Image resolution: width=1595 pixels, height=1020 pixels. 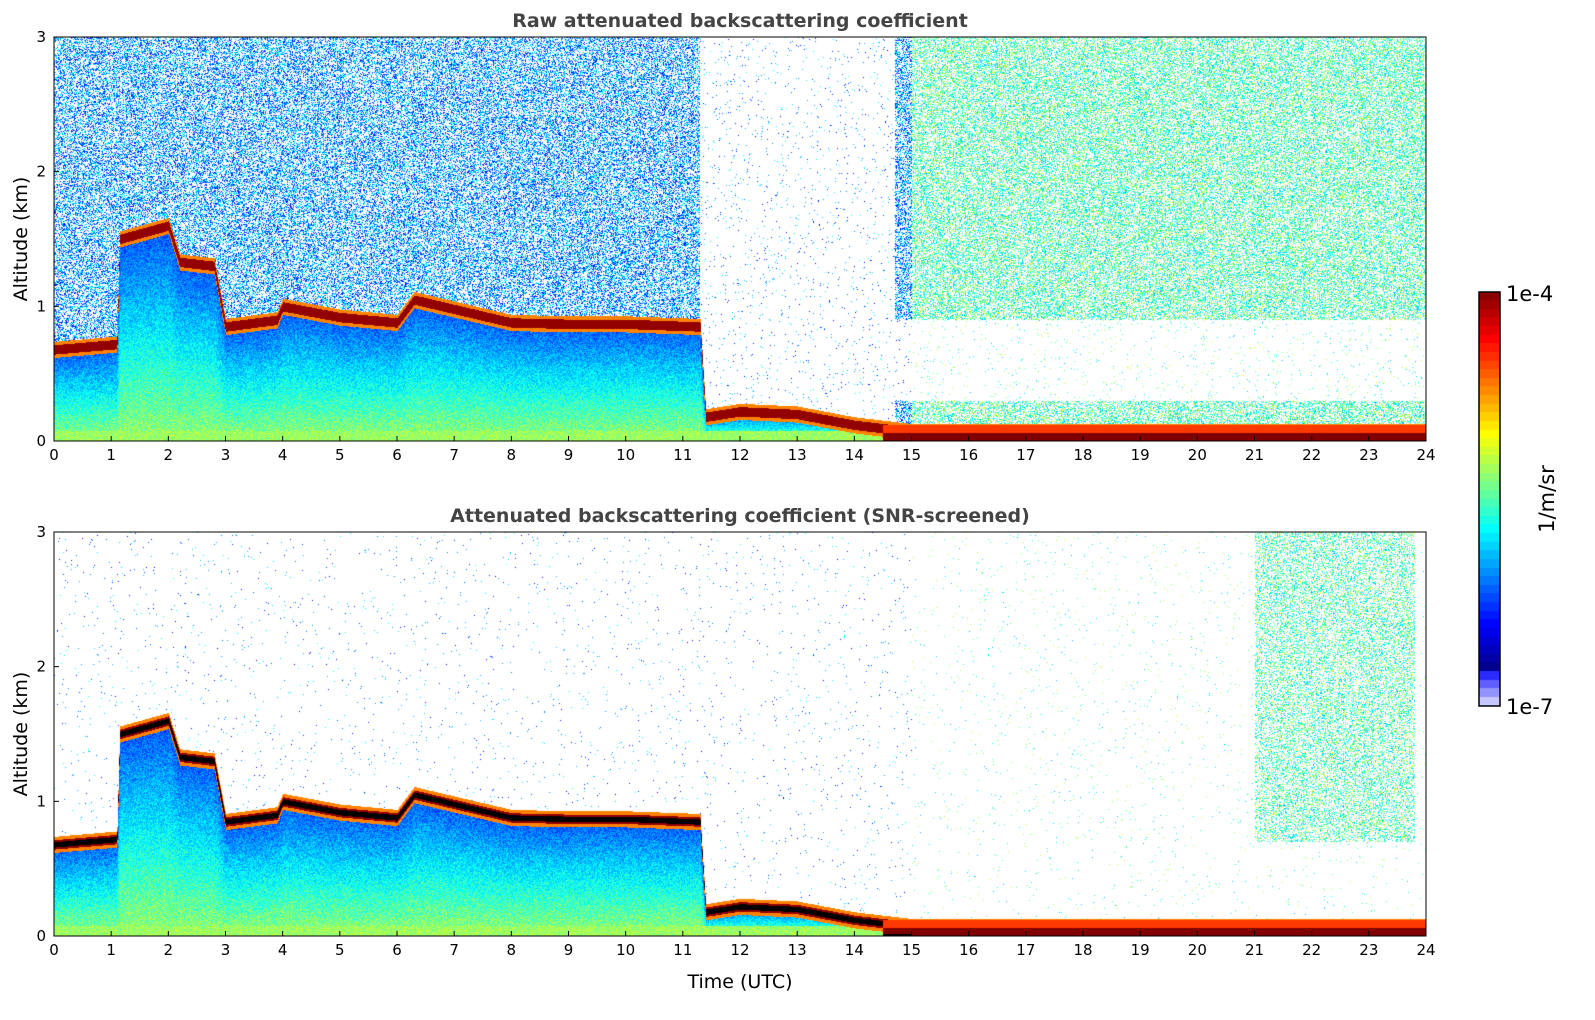 I want to click on colorbar-unit-label: 1/m/sr, so click(x=1547, y=499).